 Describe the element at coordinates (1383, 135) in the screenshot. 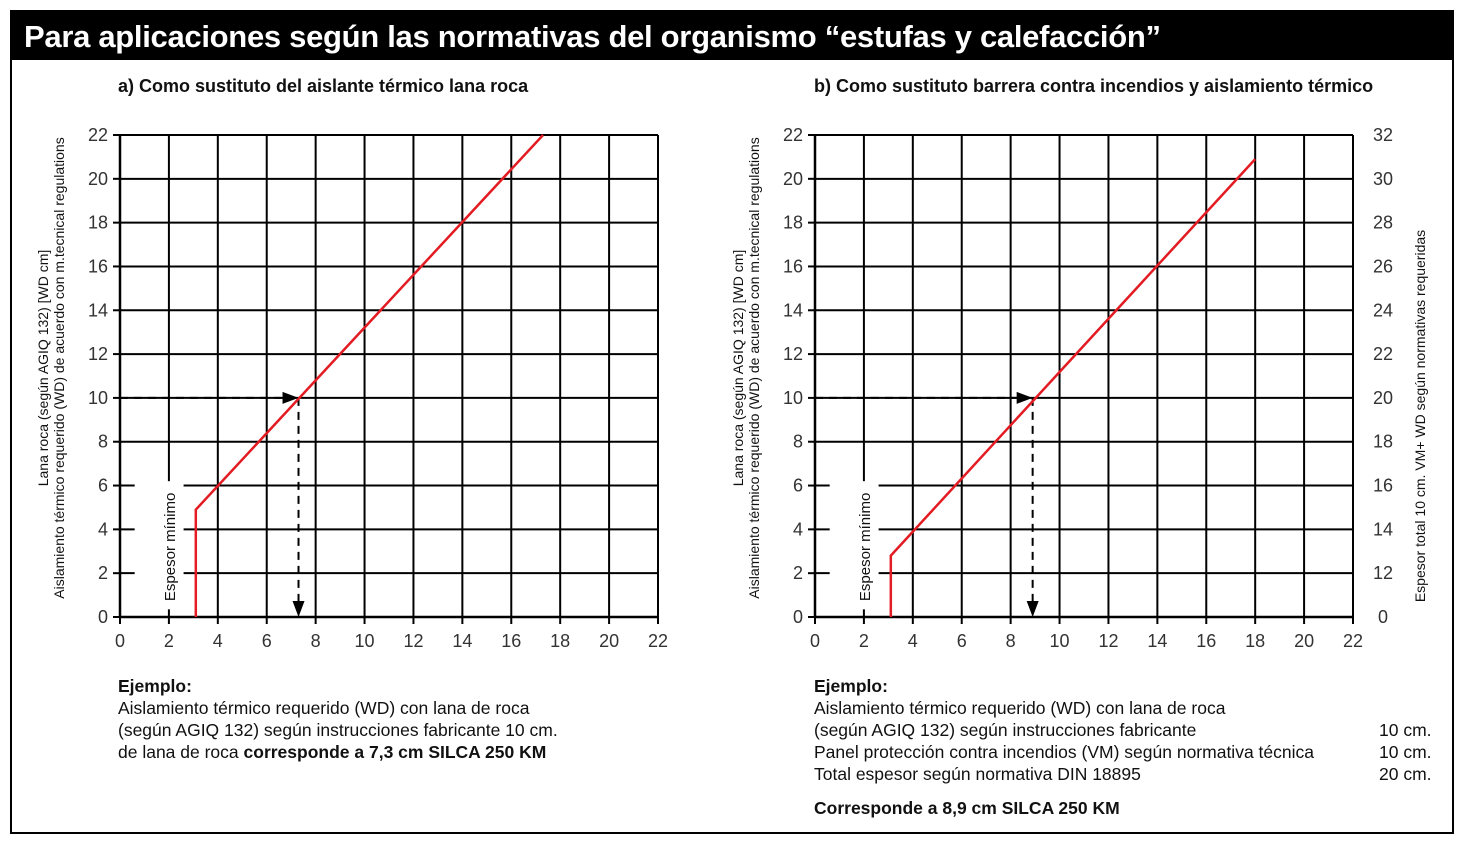

I see `y2-tick-label: 32` at that location.